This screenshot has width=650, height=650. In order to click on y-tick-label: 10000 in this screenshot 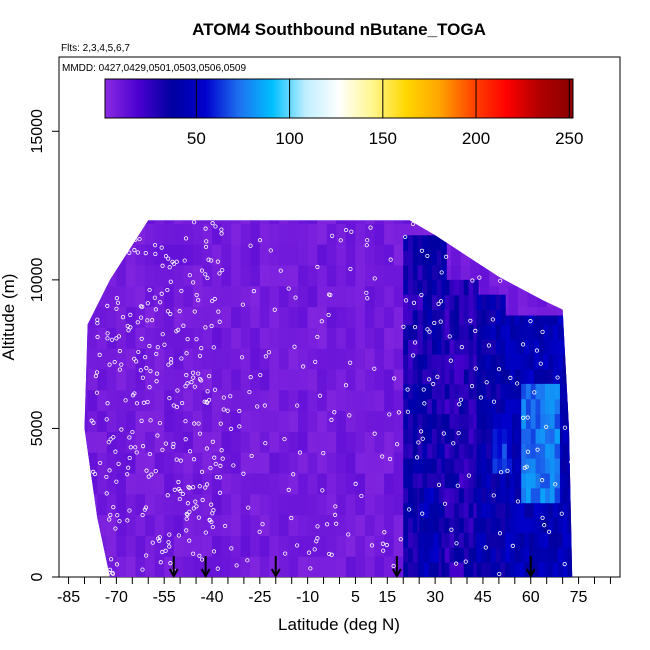, I will do `click(37, 280)`.